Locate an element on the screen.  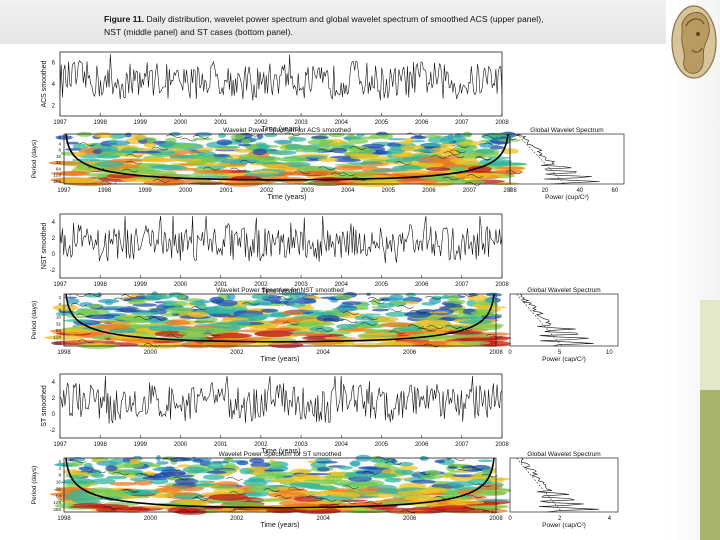
xtick-label: 20 is located at coordinates (545, 191).